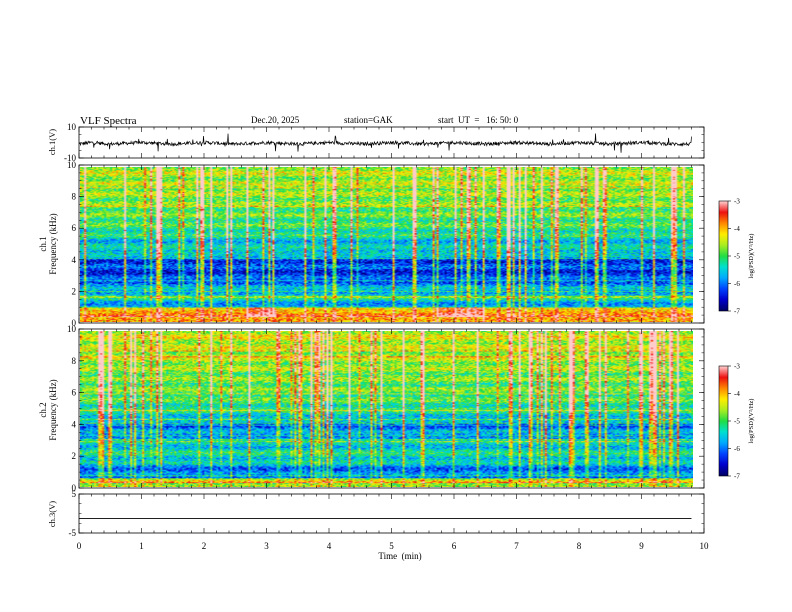  What do you see at coordinates (723, 256) in the screenshot?
I see `ch1-colorbar-gradient` at bounding box center [723, 256].